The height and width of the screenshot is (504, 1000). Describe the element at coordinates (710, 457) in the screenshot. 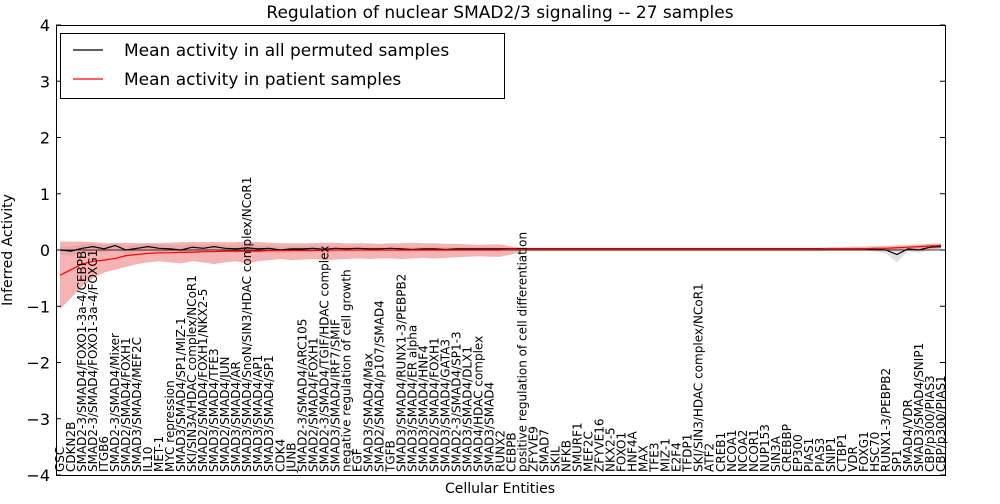

I see `x-tick-label: ATF2` at that location.